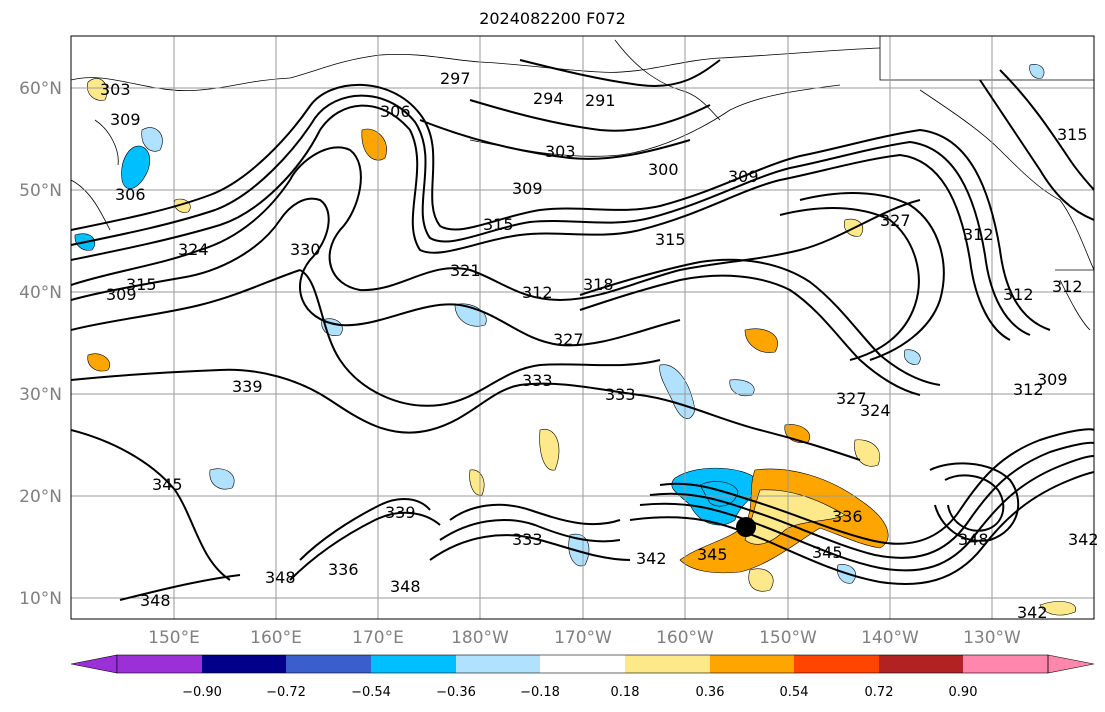  I want to click on colorbar-tick-label: 0.18, so click(625, 692).